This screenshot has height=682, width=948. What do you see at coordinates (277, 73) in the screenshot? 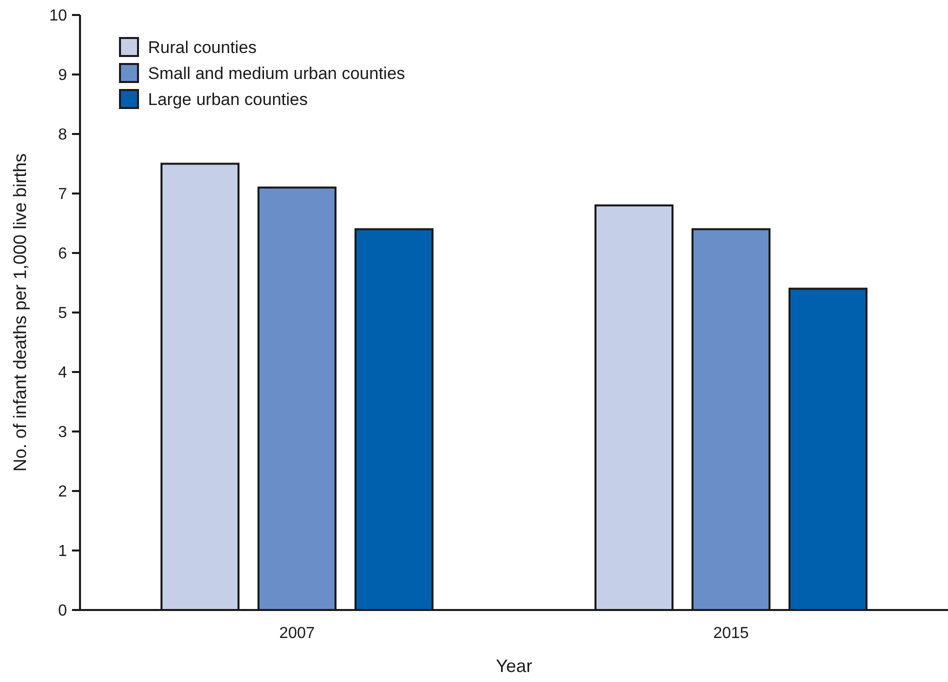
I see `legend-label: Small and medium urban counties` at bounding box center [277, 73].